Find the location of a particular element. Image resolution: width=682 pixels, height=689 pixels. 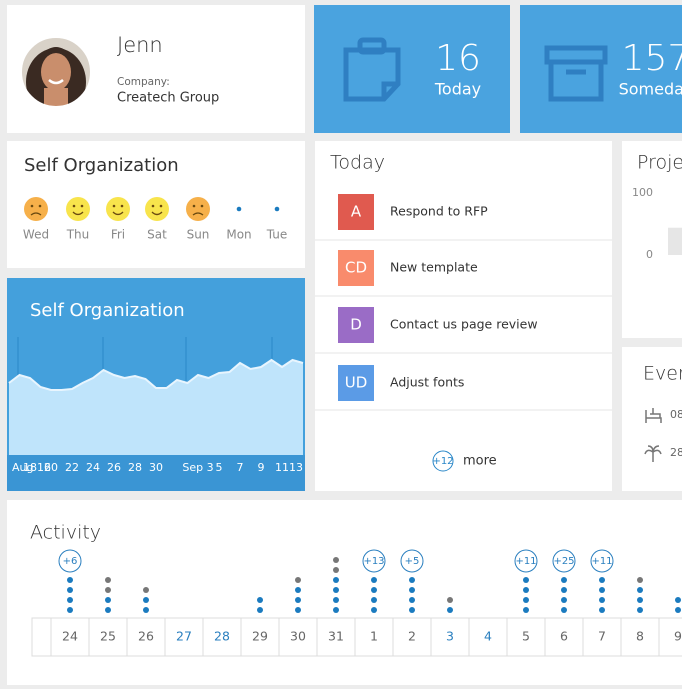

task-badge-text: CD is located at coordinates (356, 268).